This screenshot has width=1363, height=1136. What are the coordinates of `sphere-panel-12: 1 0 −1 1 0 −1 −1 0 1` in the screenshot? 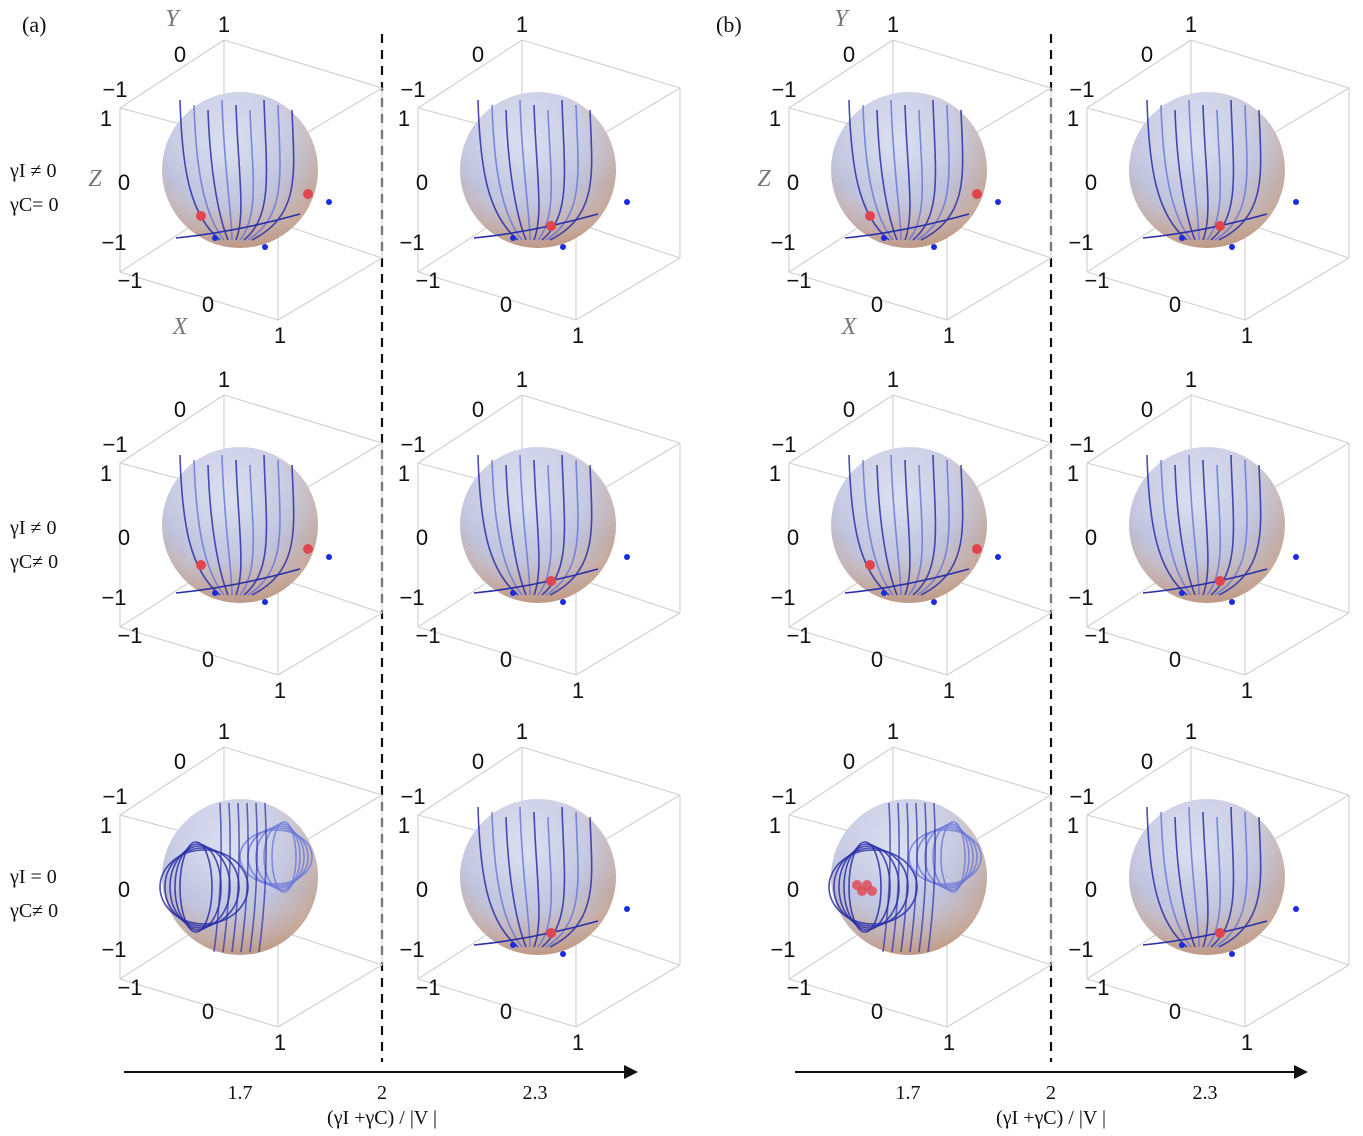 It's located at (1208, 887).